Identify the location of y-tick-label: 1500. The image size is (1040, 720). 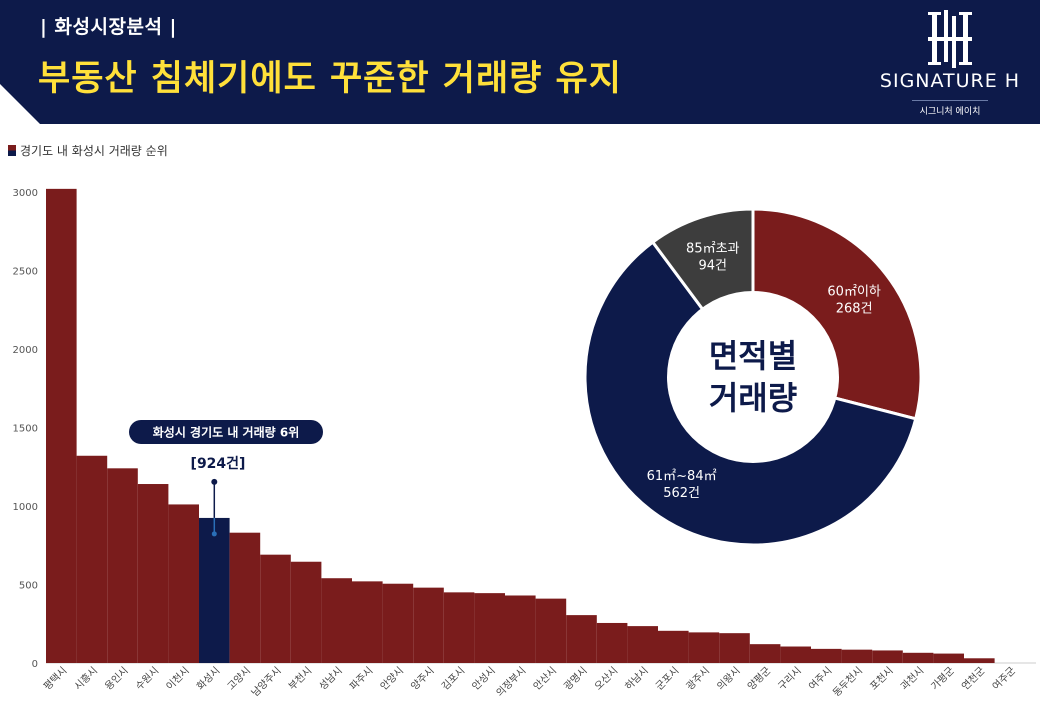
(25, 429).